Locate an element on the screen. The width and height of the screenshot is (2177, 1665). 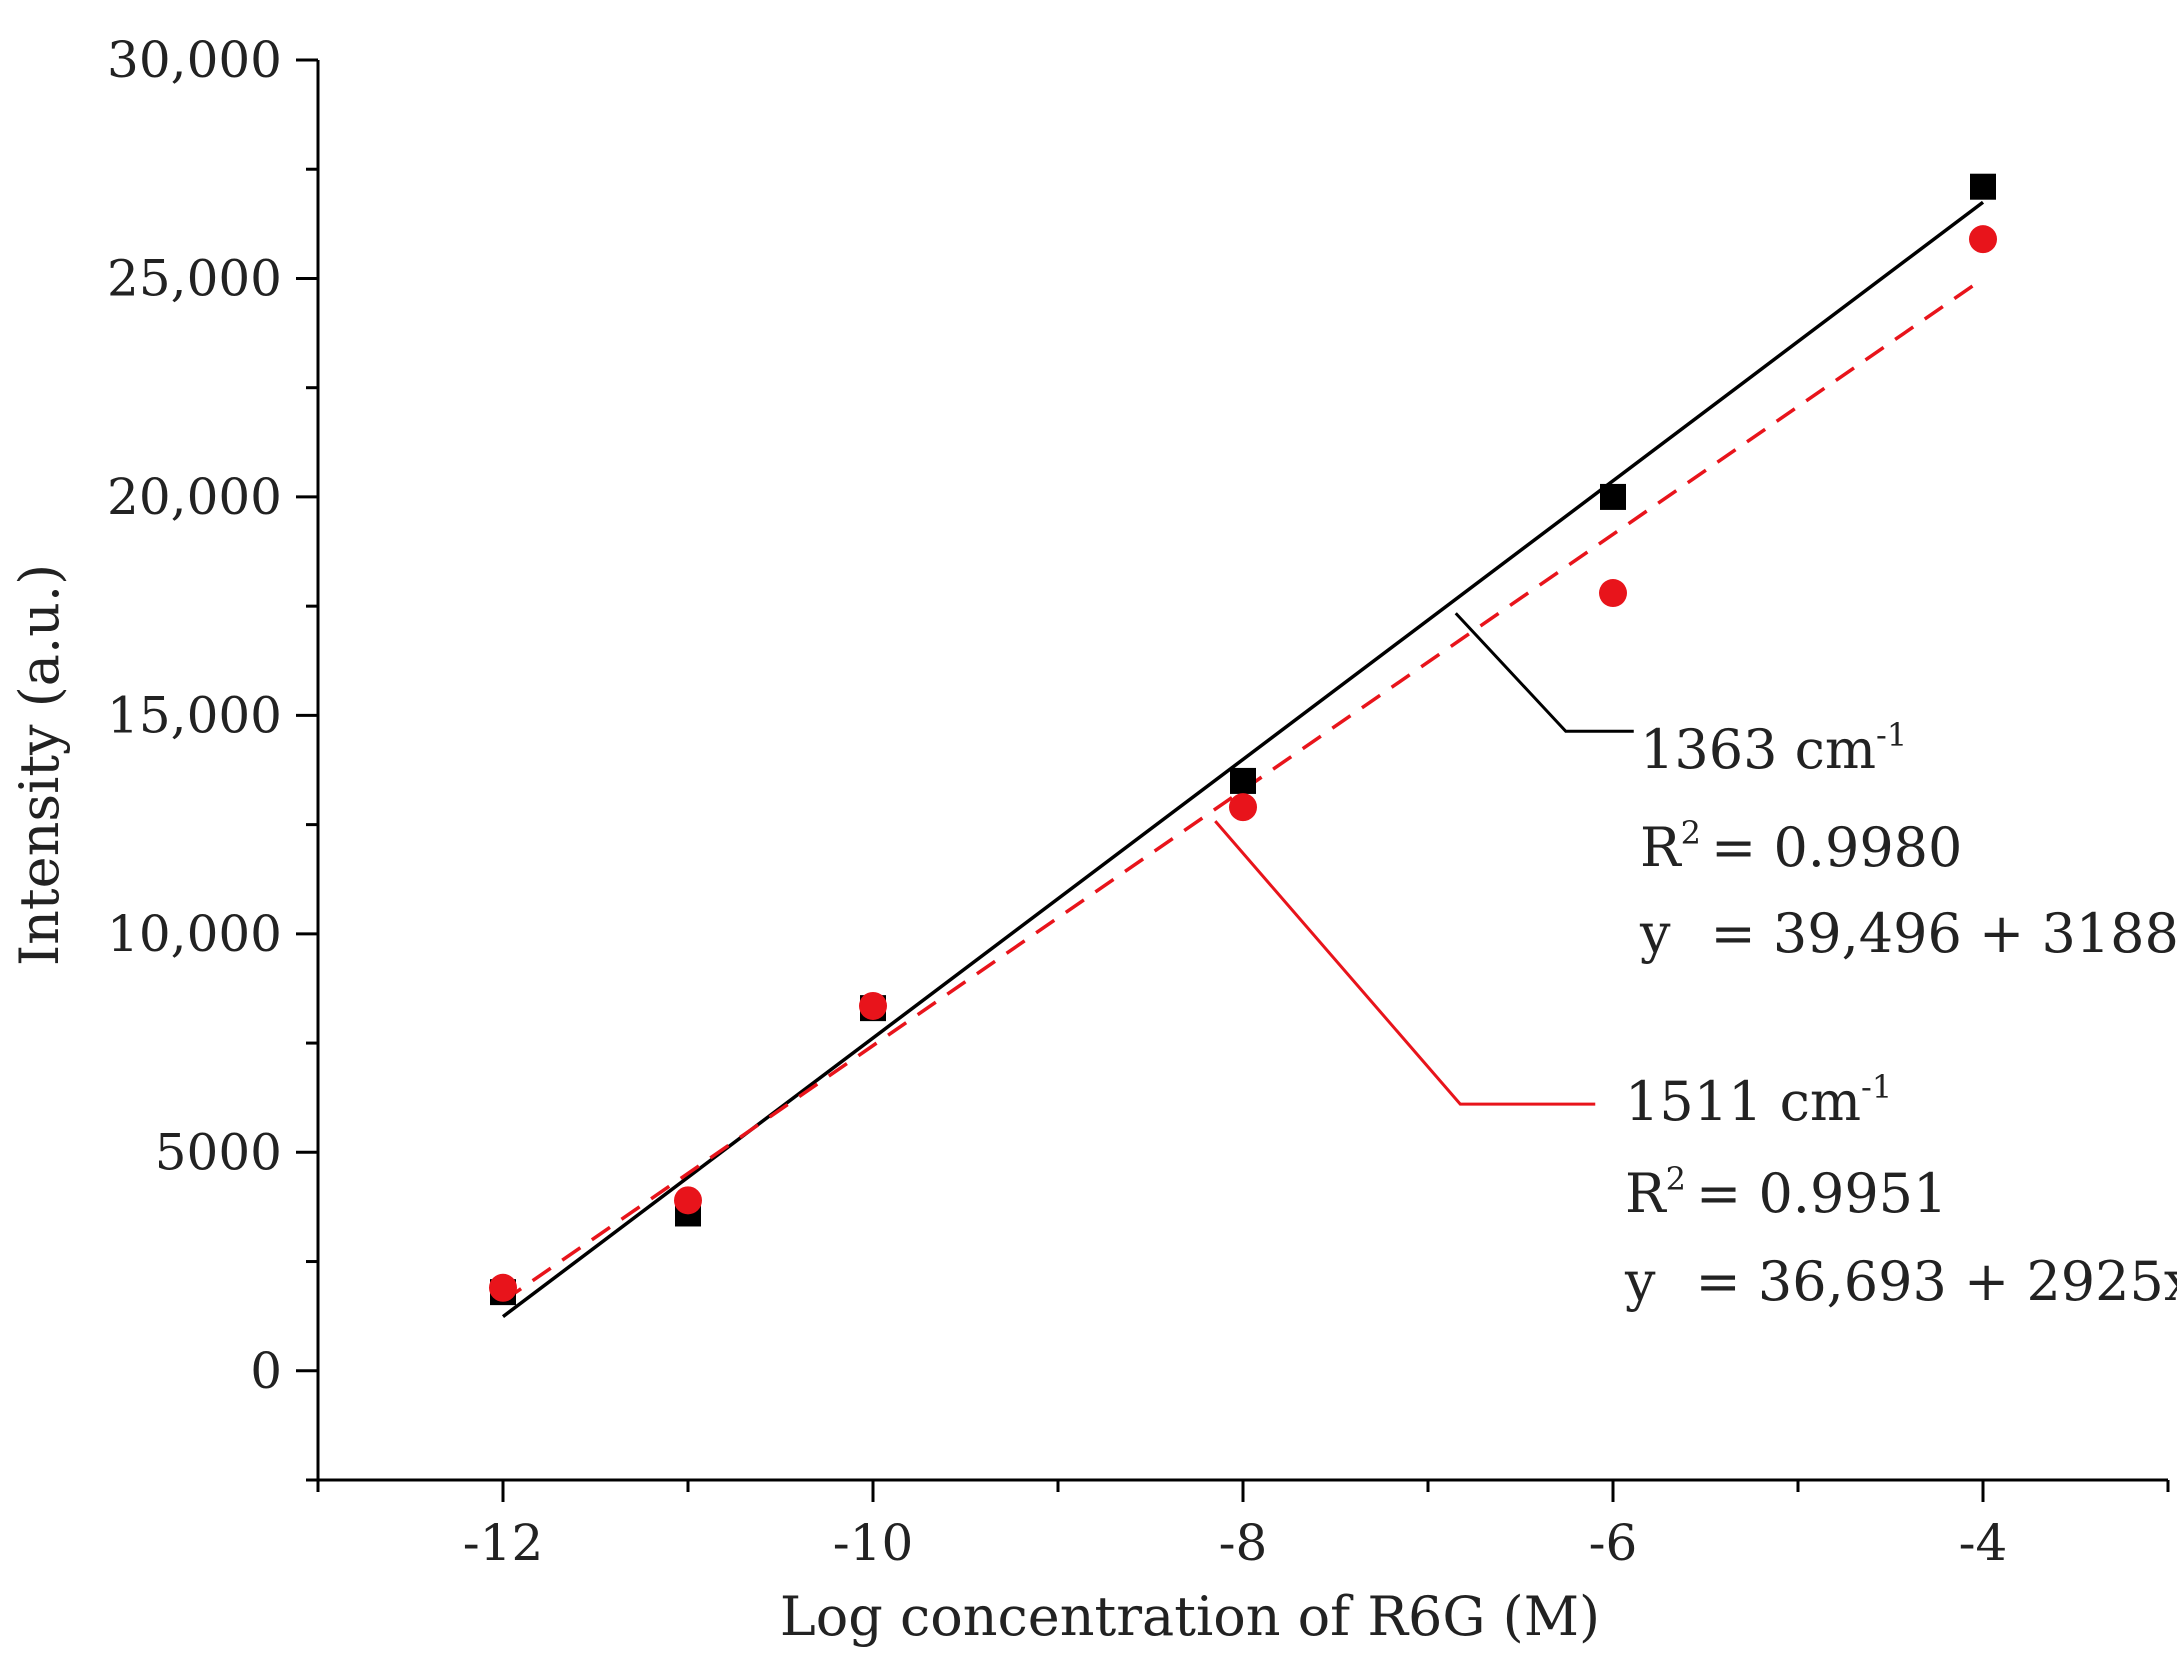
annotation-1511-r2: R2 = 0.9951 is located at coordinates (1786, 1192).